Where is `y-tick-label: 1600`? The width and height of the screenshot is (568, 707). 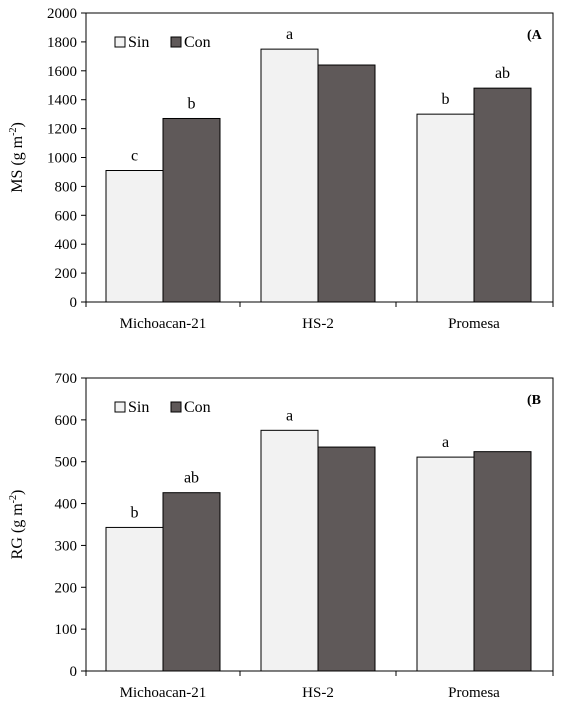 y-tick-label: 1600 is located at coordinates (62, 72).